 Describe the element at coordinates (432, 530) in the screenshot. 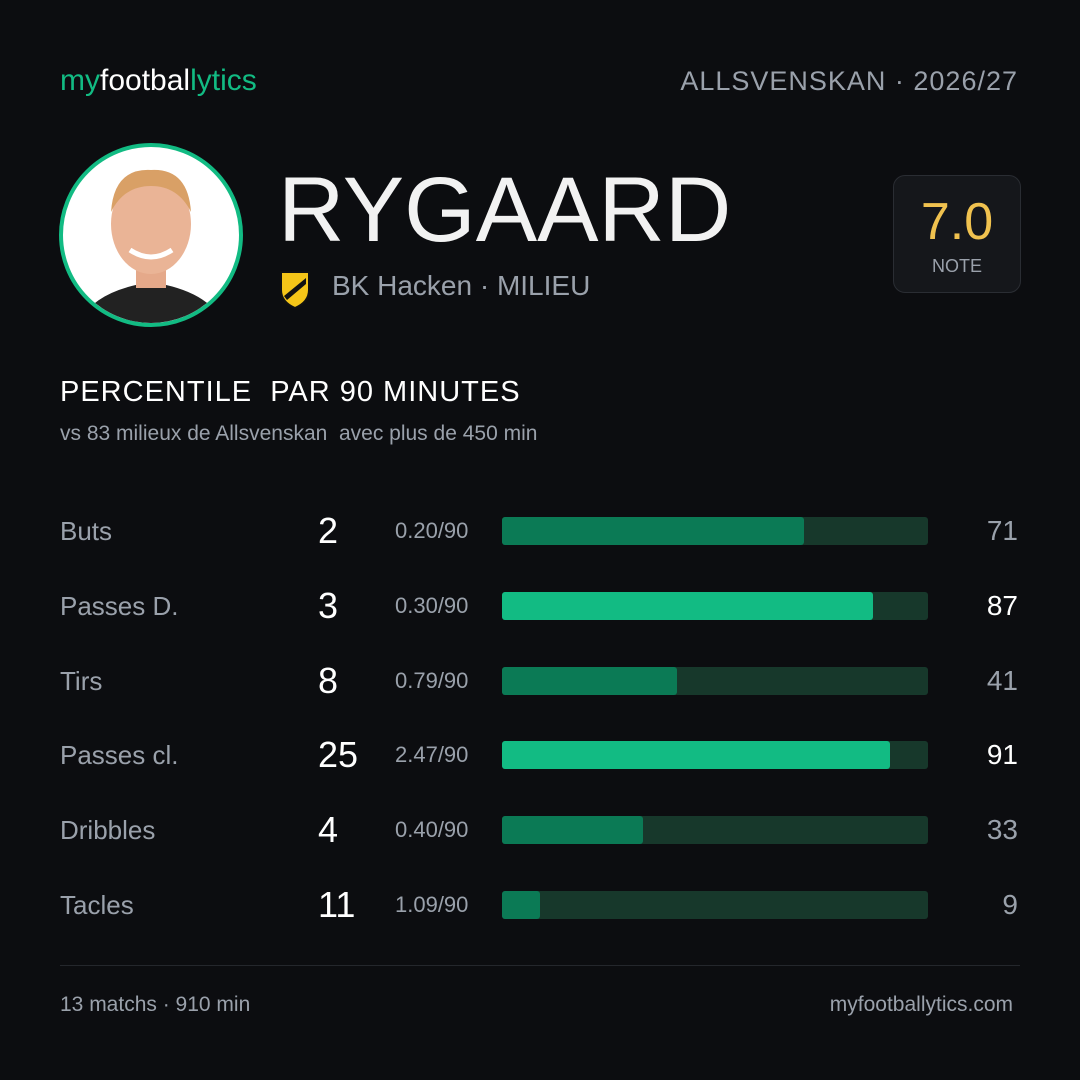

I see `stat-per90: 0.20/90` at that location.